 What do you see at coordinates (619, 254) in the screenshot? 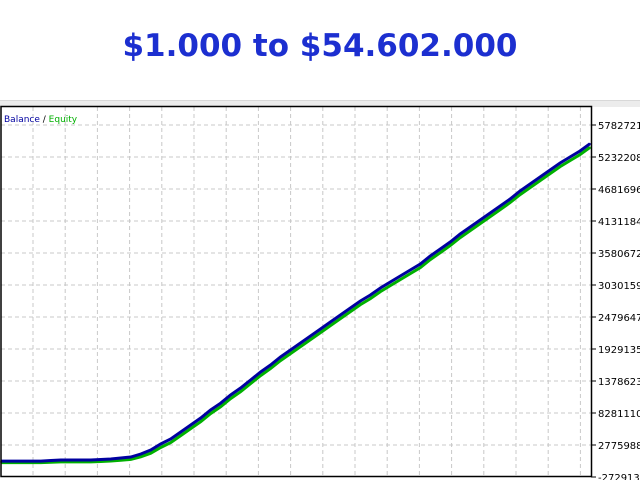
I see `y-tick-label: 35806721` at bounding box center [619, 254].